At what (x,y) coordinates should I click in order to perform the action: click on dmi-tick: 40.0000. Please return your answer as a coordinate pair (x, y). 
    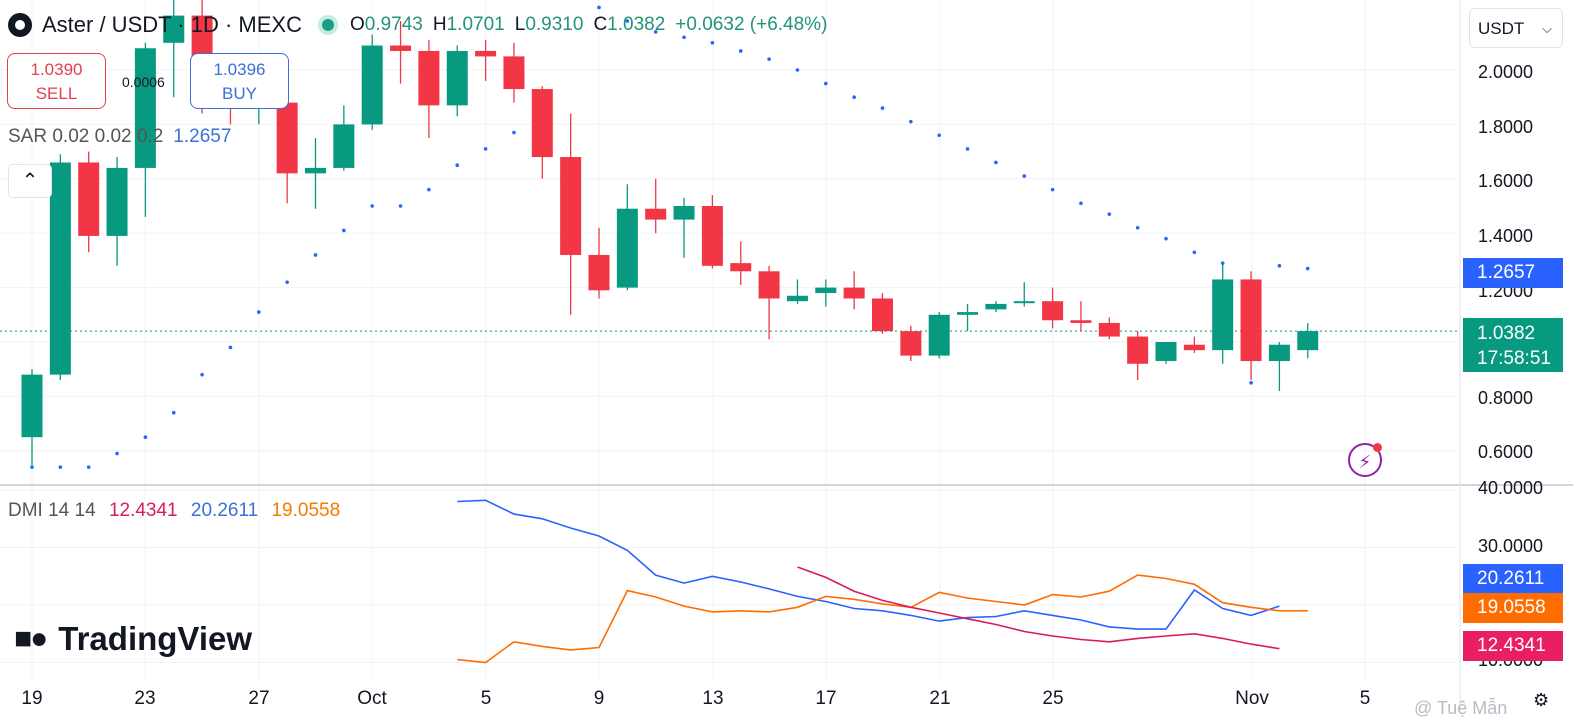
    Looking at the image, I should click on (1511, 488).